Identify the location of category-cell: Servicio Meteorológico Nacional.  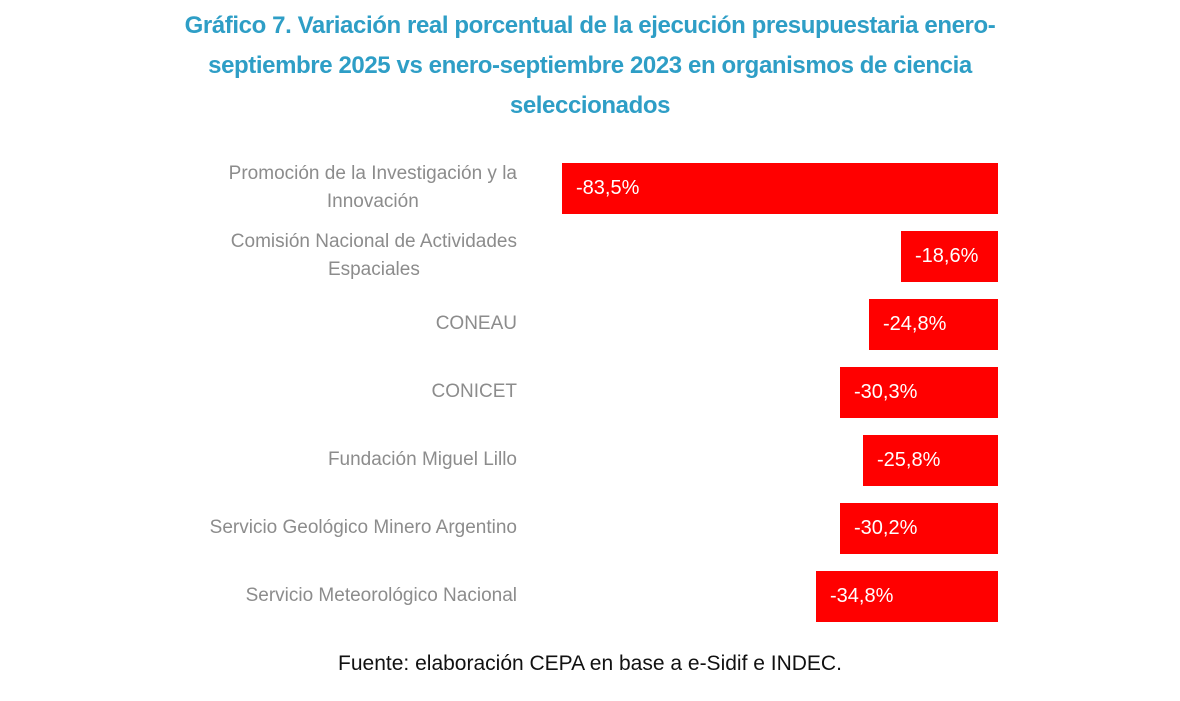
(258, 596).